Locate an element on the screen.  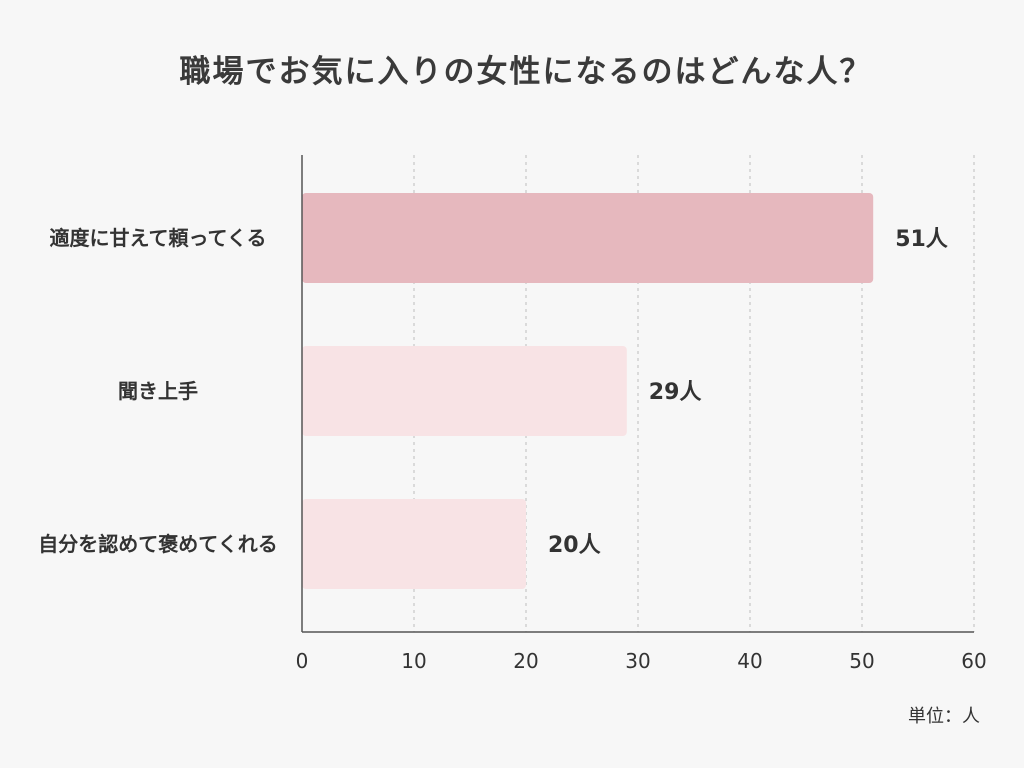
x-tick-label: 50 is located at coordinates (861, 661).